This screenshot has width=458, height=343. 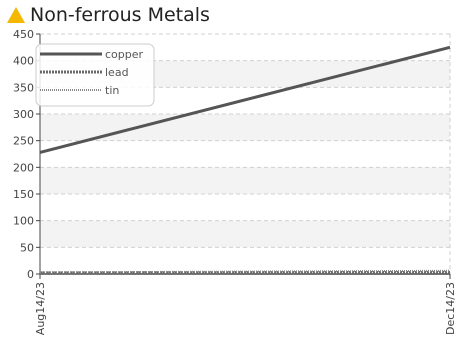 What do you see at coordinates (30, 274) in the screenshot?
I see `y-tick-label: 0` at bounding box center [30, 274].